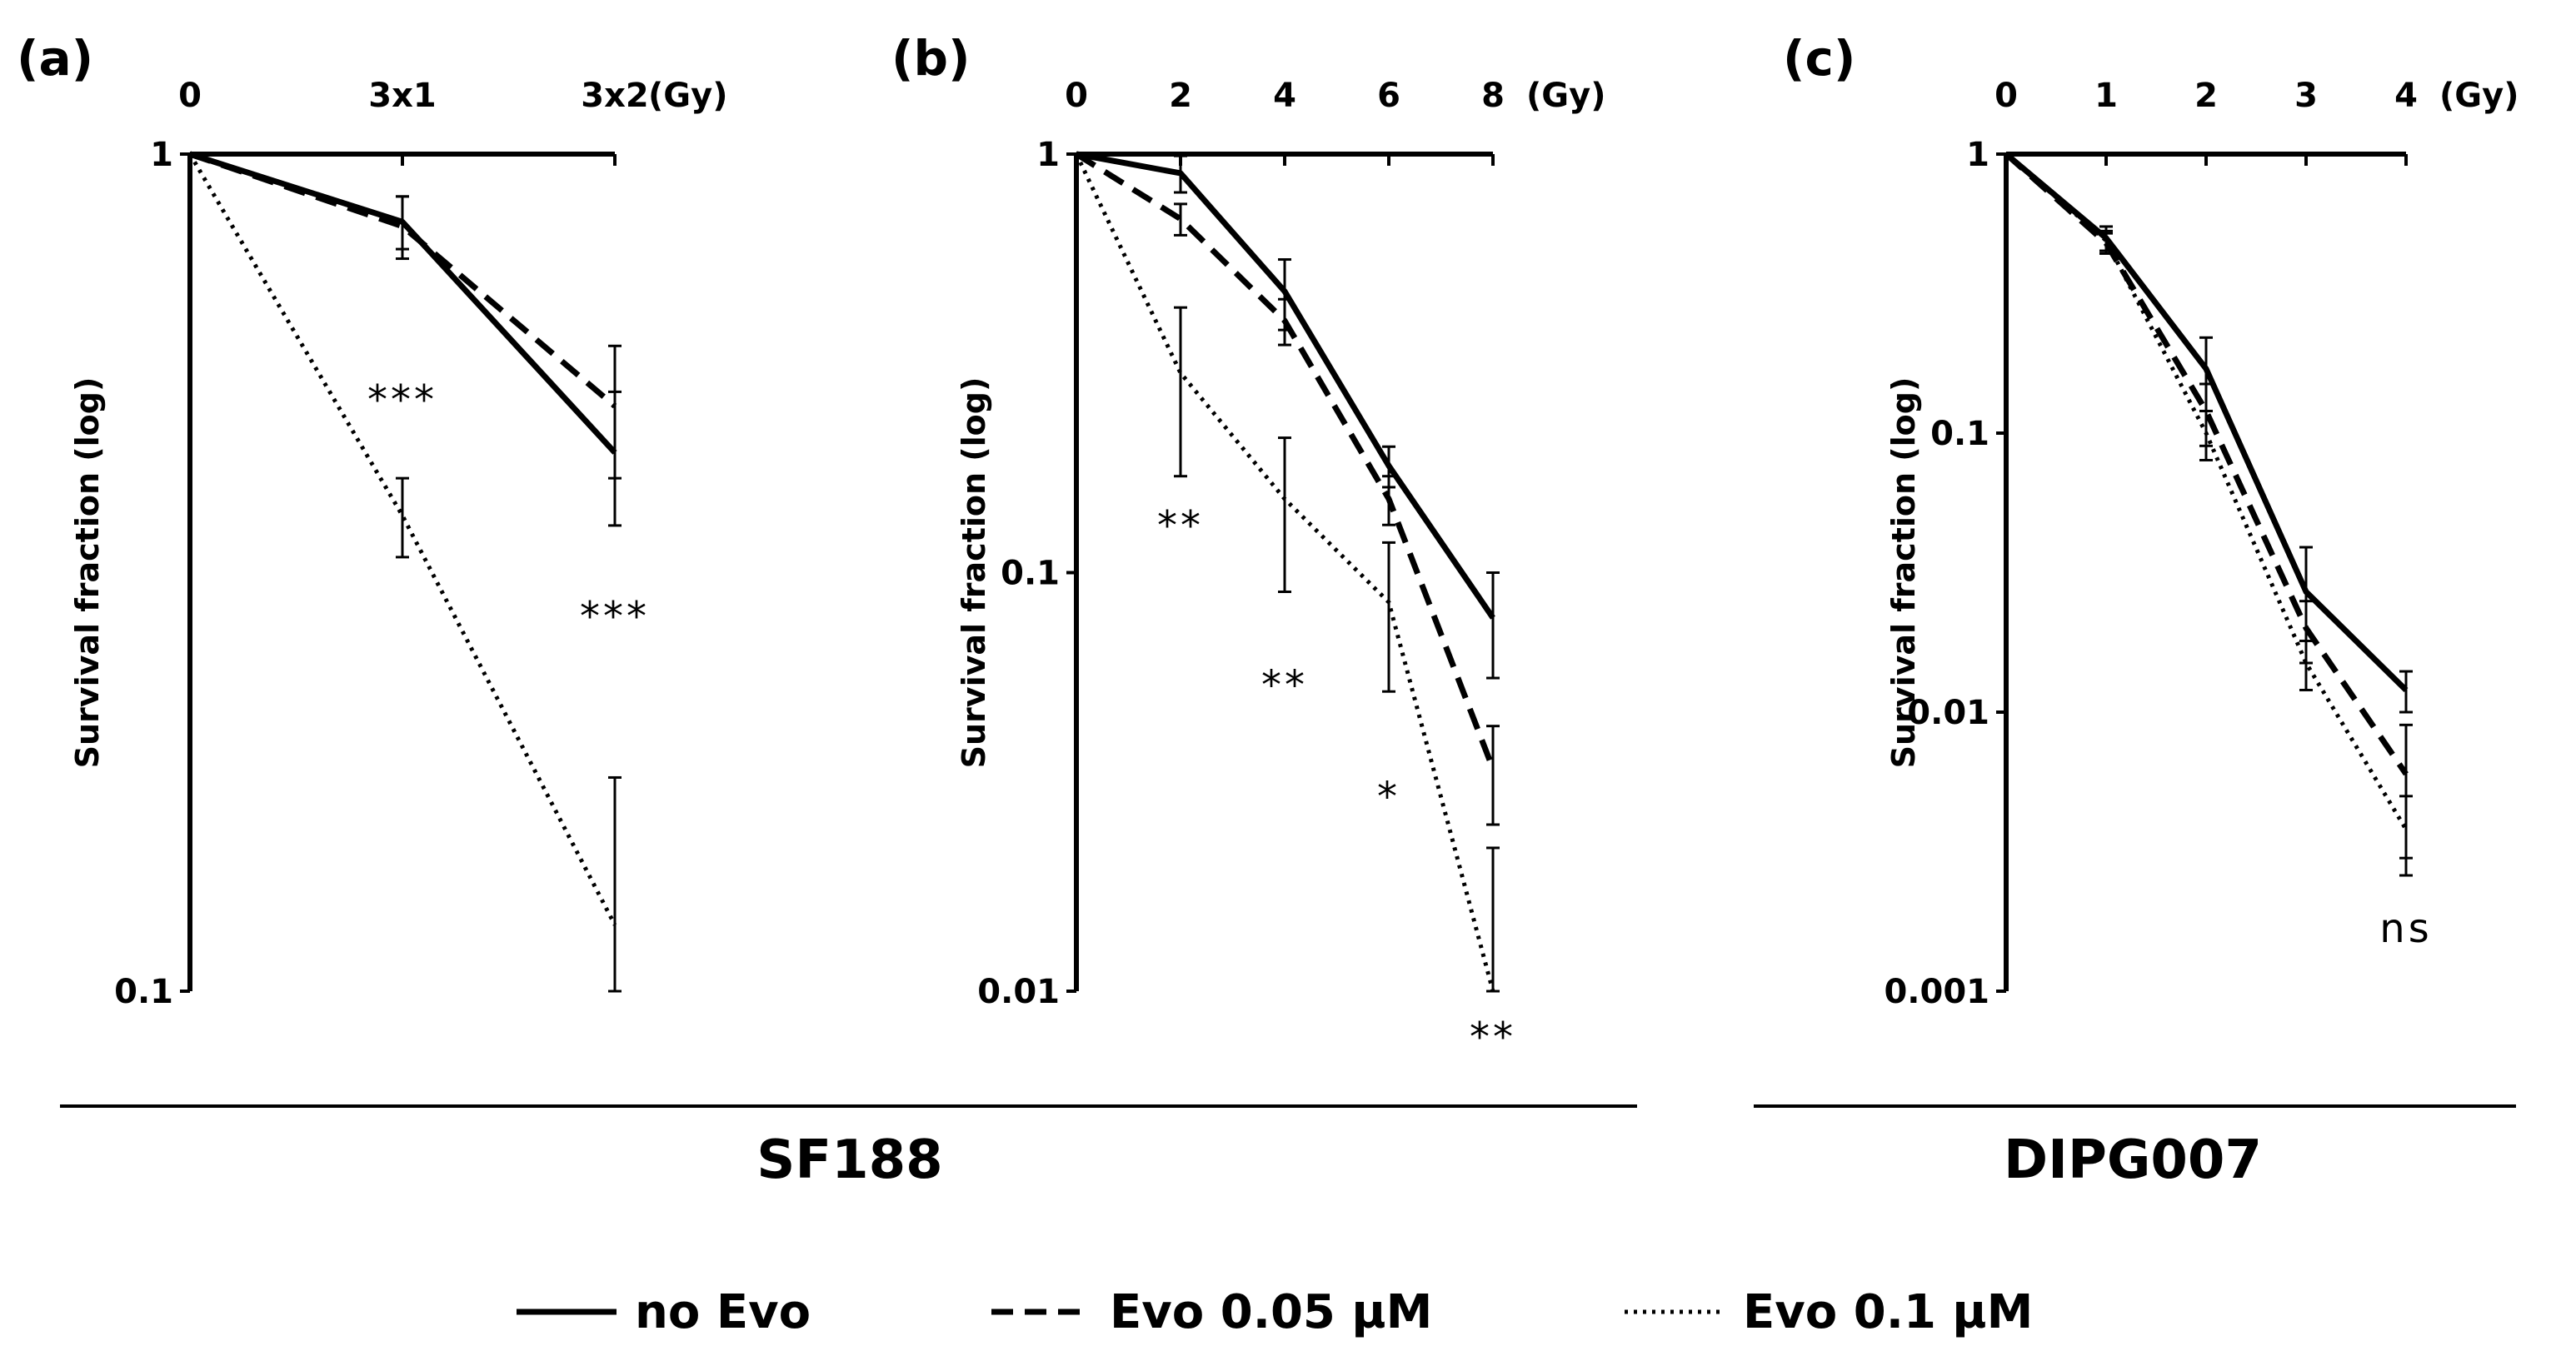  Describe the element at coordinates (567, 1312) in the screenshot. I see `legend-swatch-solid` at that location.